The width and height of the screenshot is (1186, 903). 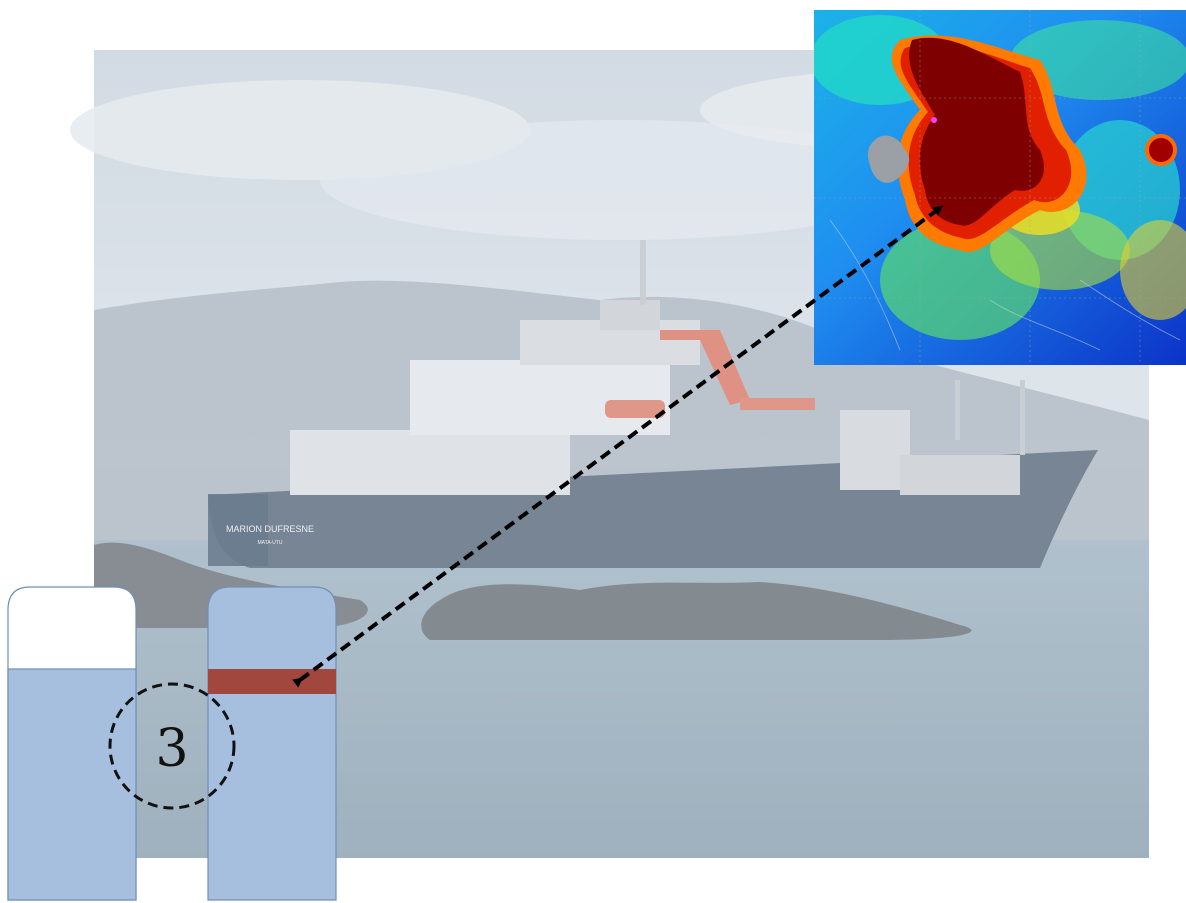 I want to click on ship-name-text: MARION DUFRESNE, so click(x=270, y=529).